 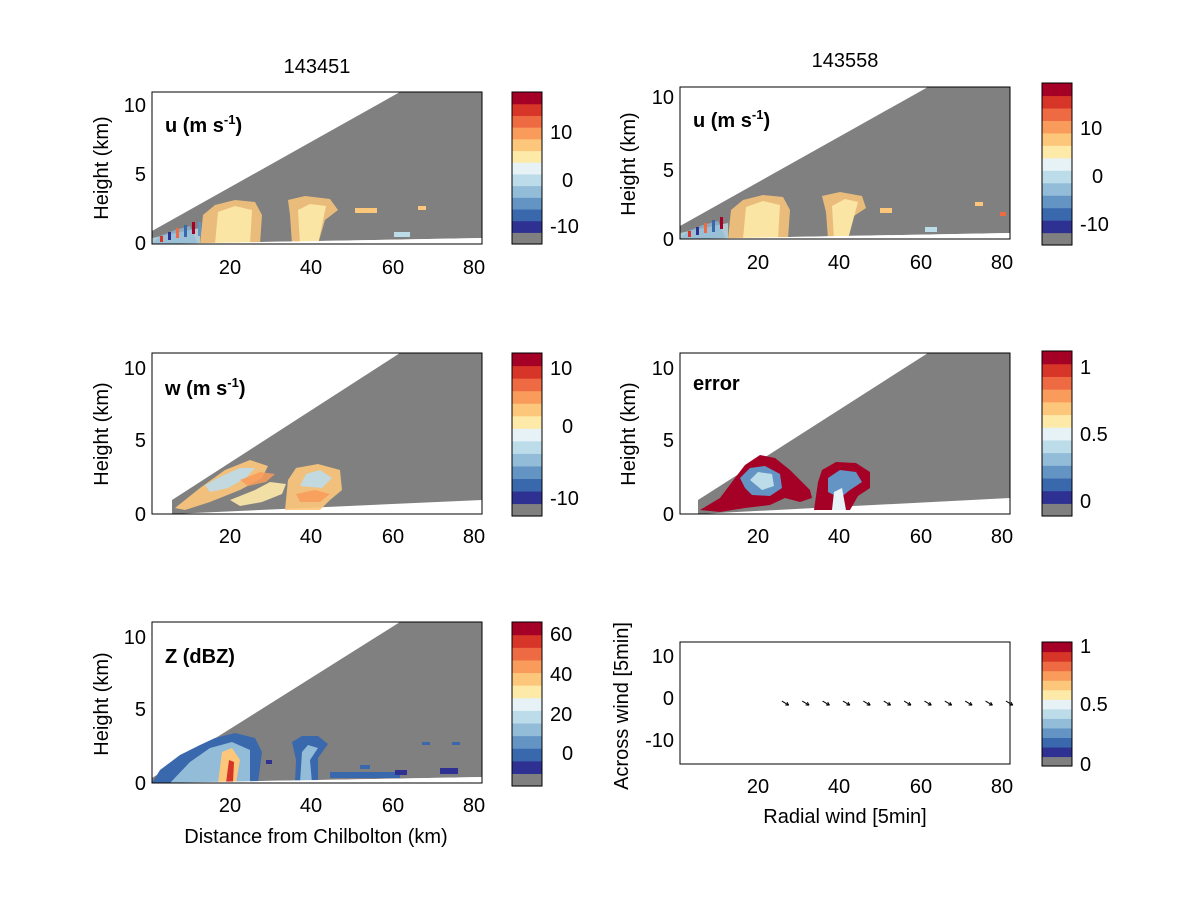 I want to click on colorbar-frame, so click(x=1057, y=164).